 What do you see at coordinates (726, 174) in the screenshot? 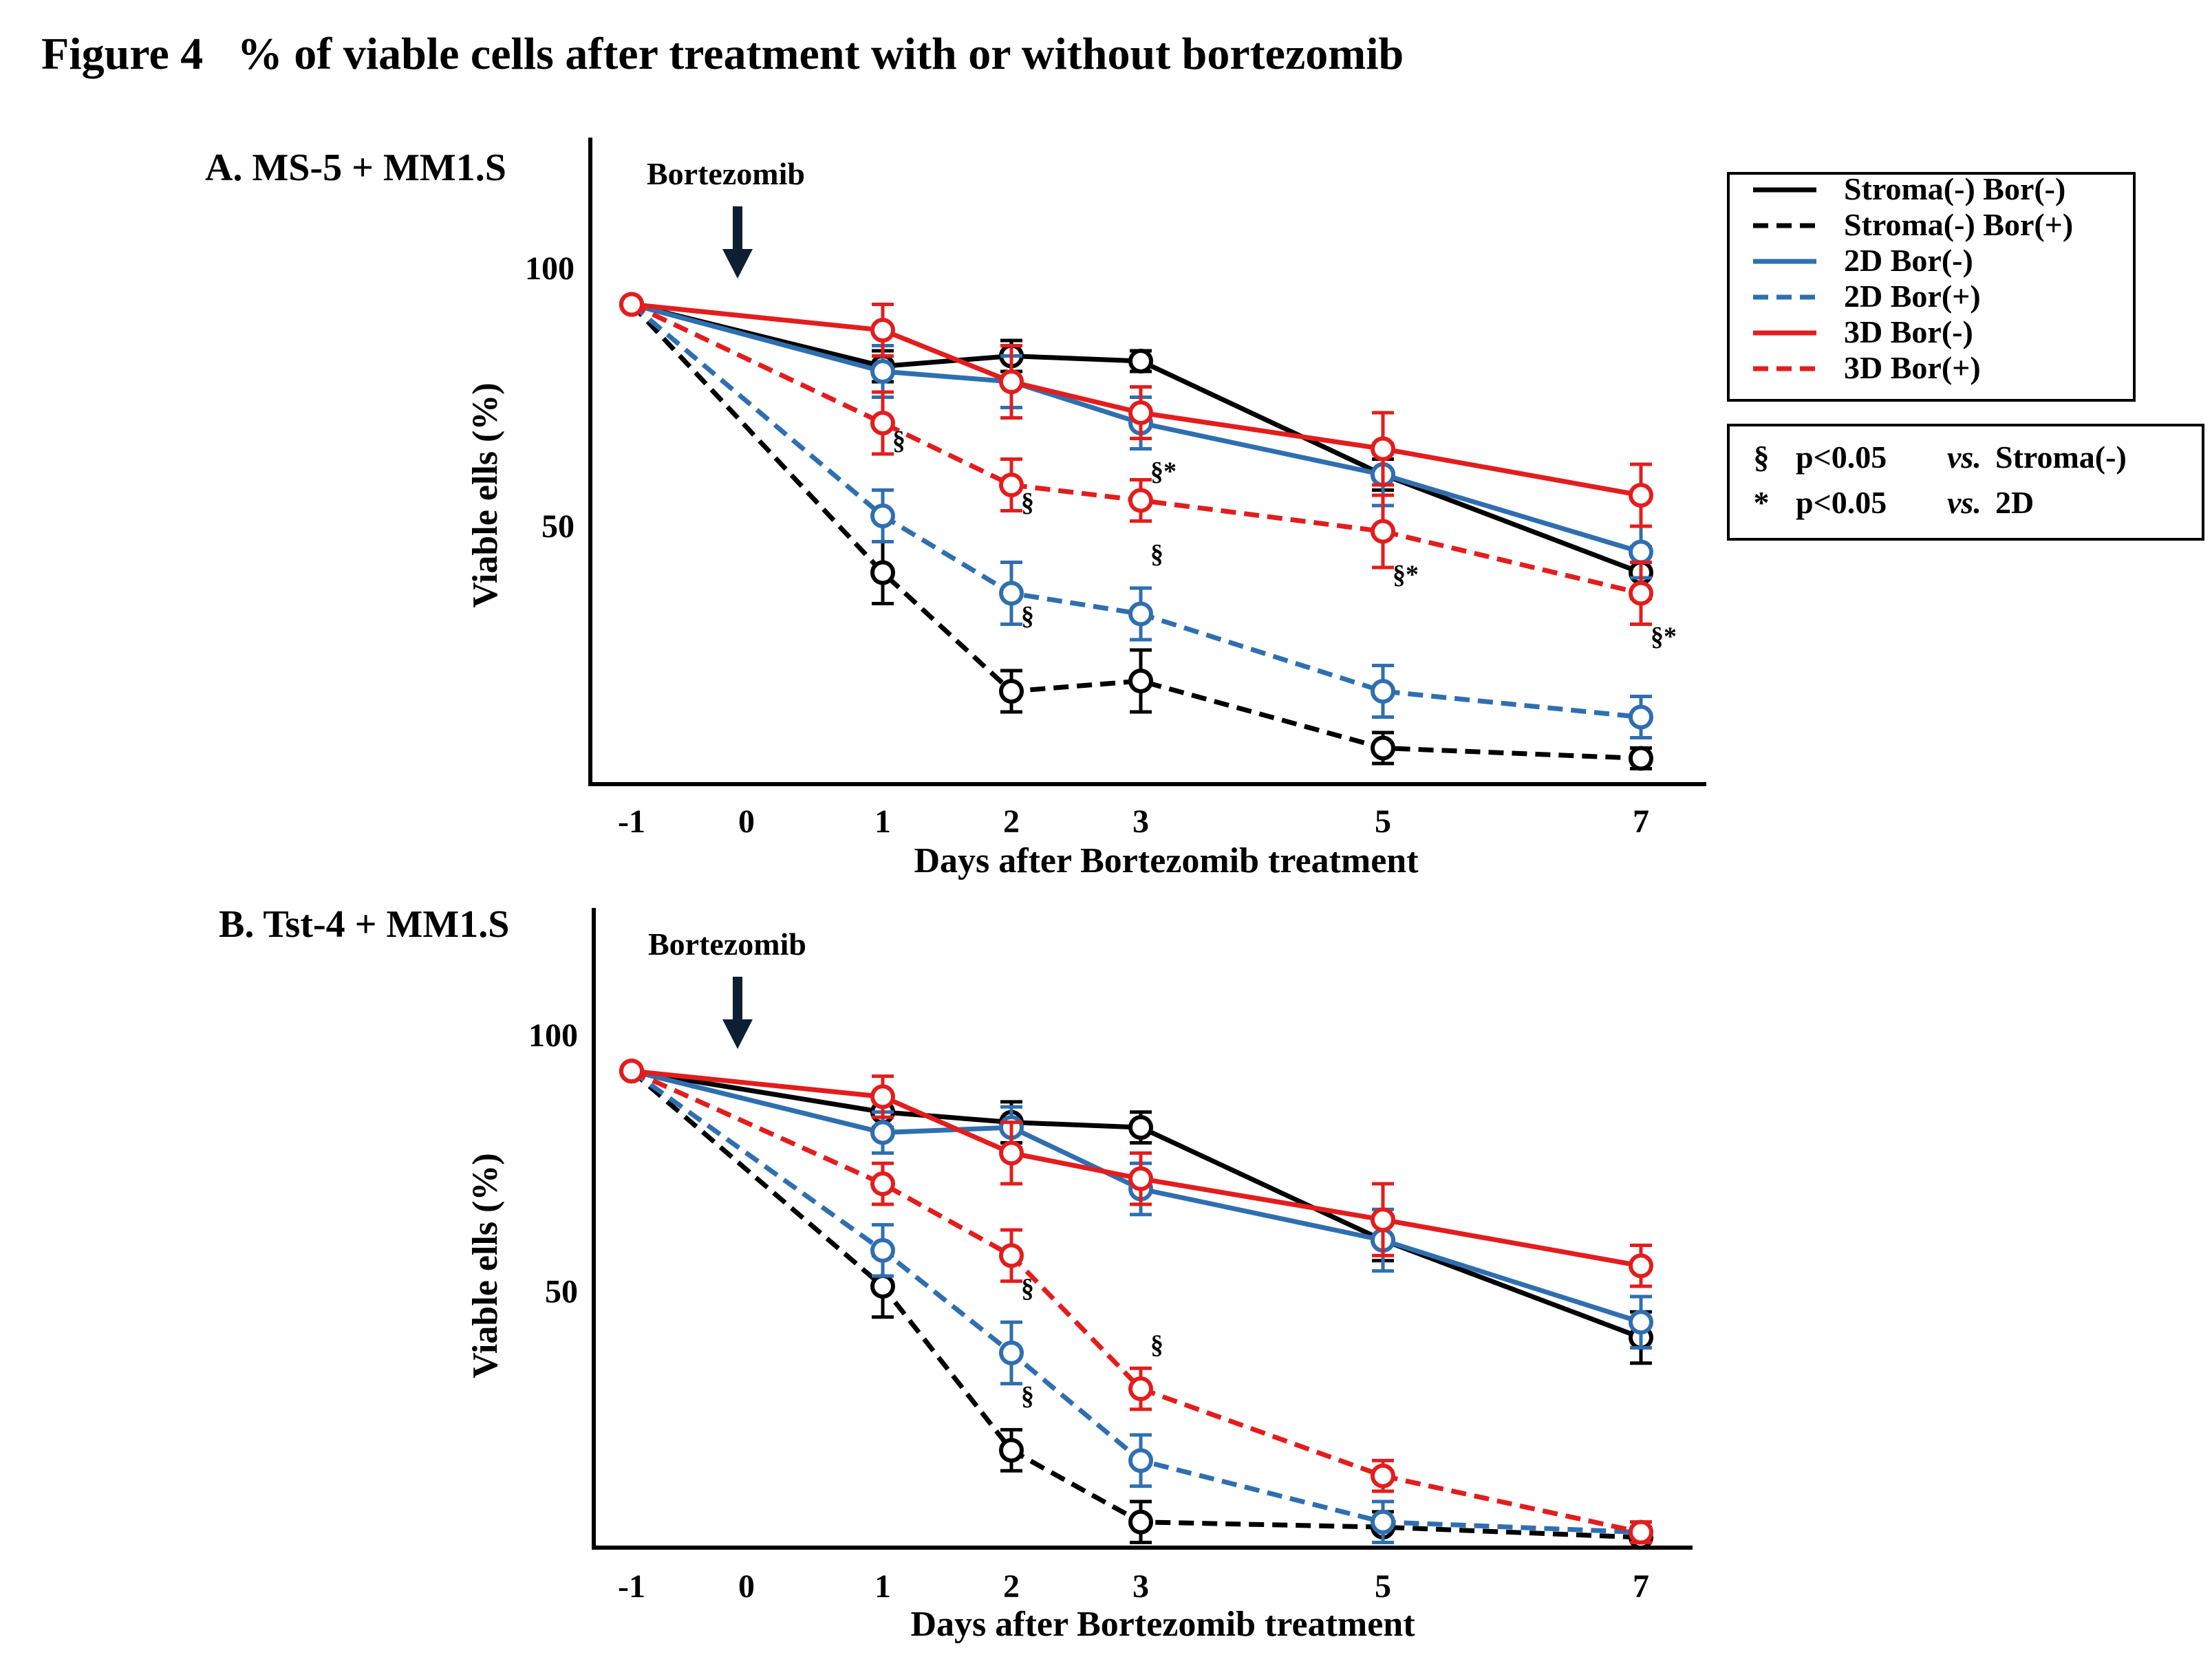
I see `panel-a-arrow-label: Bortezomib` at bounding box center [726, 174].